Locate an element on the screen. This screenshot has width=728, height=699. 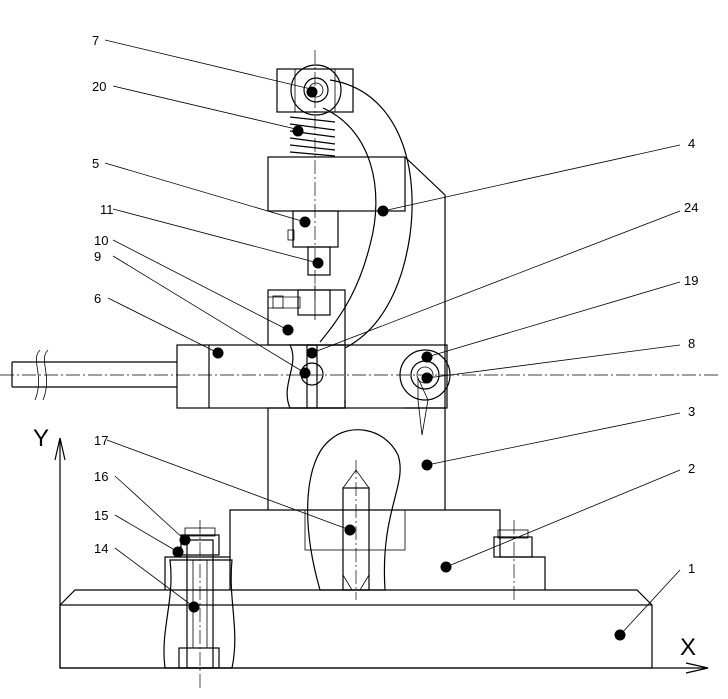
callout-label-10: 10 is located at coordinates (101, 240).